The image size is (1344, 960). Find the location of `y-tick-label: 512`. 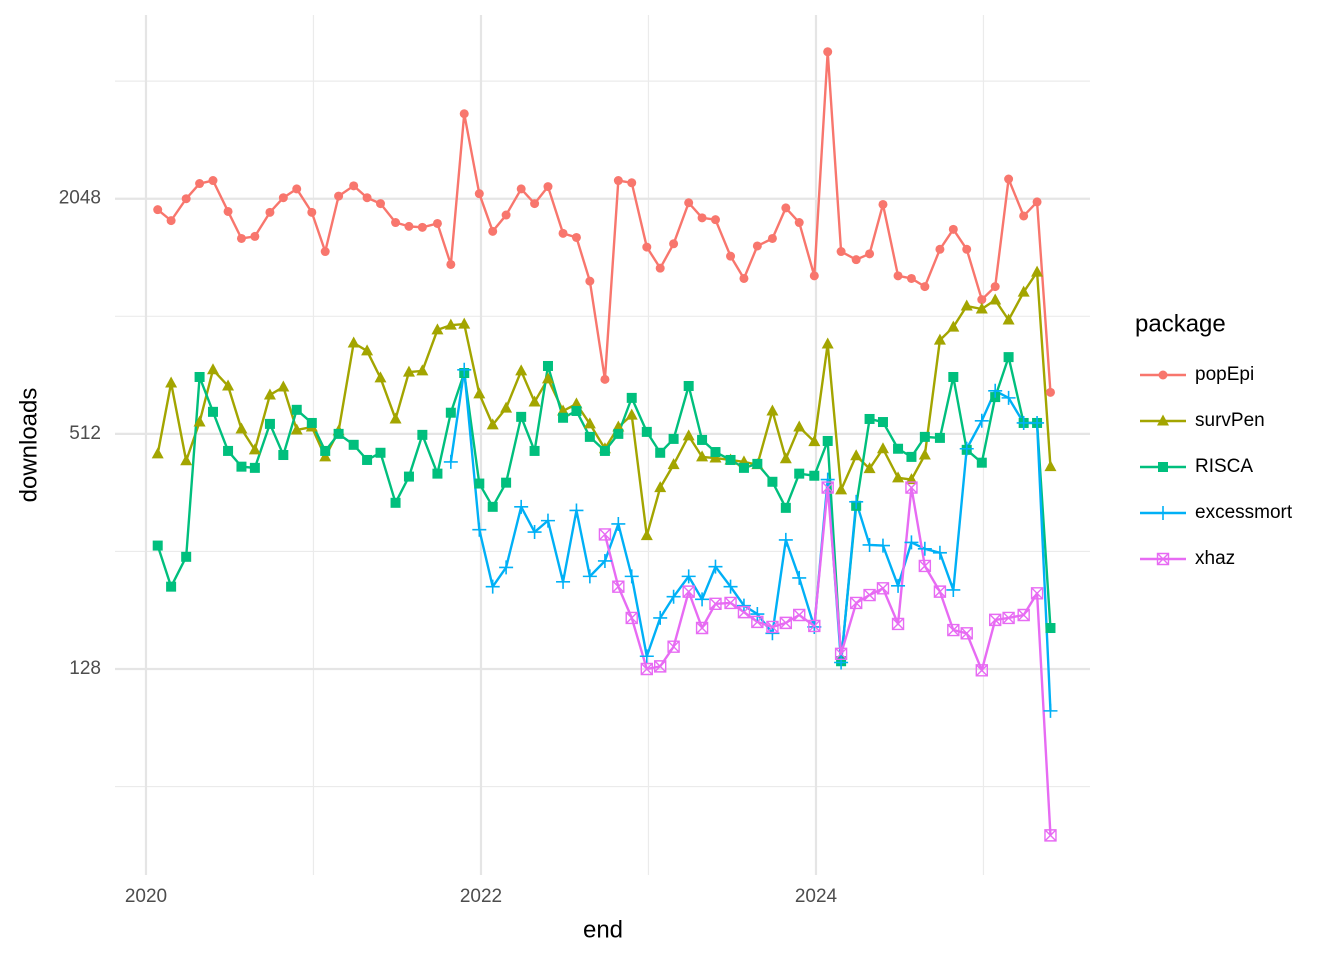

y-tick-label: 512 is located at coordinates (85, 433).